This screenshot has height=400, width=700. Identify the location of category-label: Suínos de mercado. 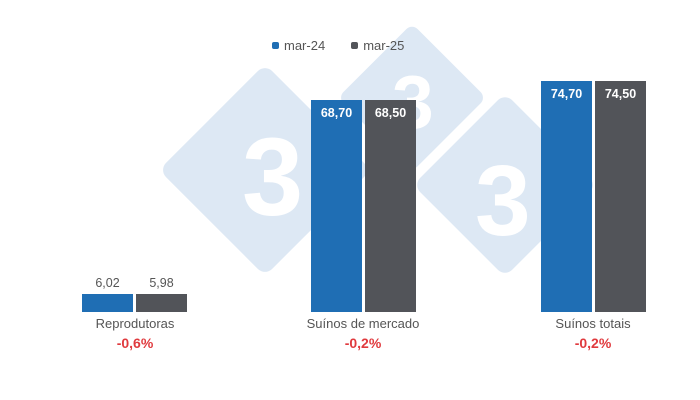
(363, 323).